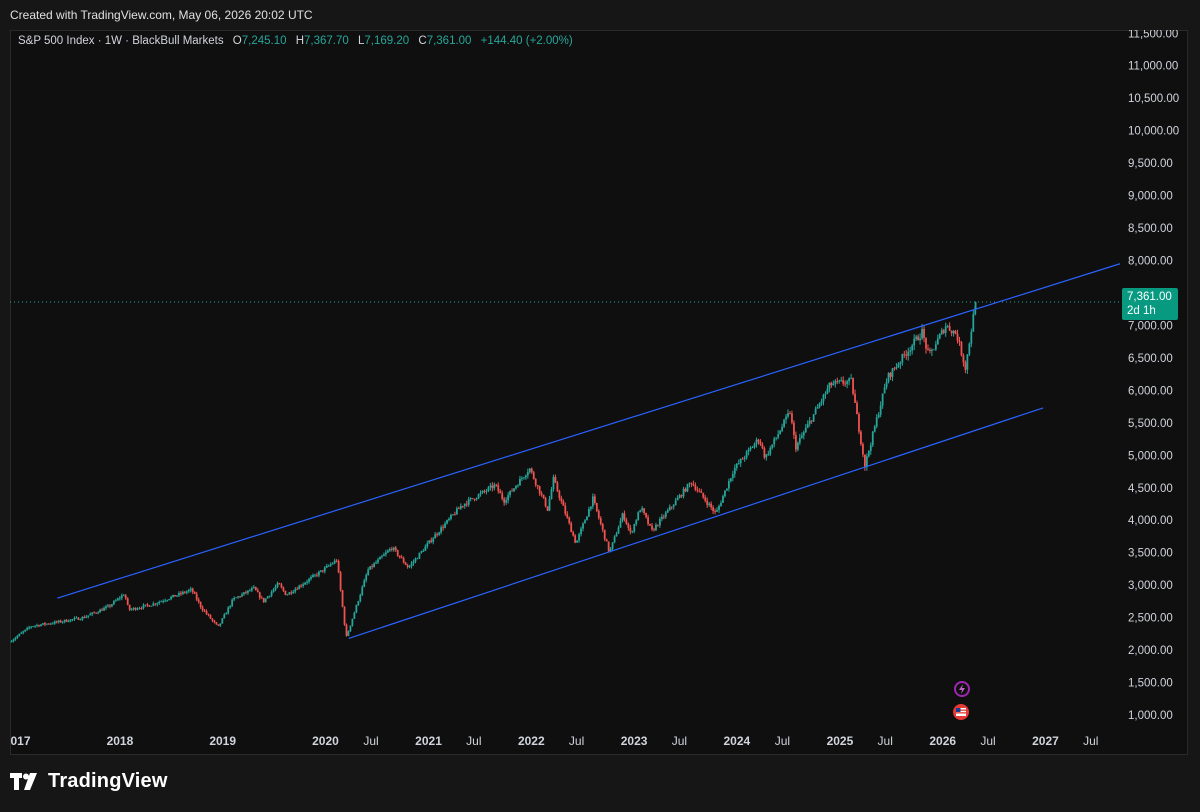 The width and height of the screenshot is (1200, 812). What do you see at coordinates (1150, 554) in the screenshot?
I see `price-axis-label: 3,500.00` at bounding box center [1150, 554].